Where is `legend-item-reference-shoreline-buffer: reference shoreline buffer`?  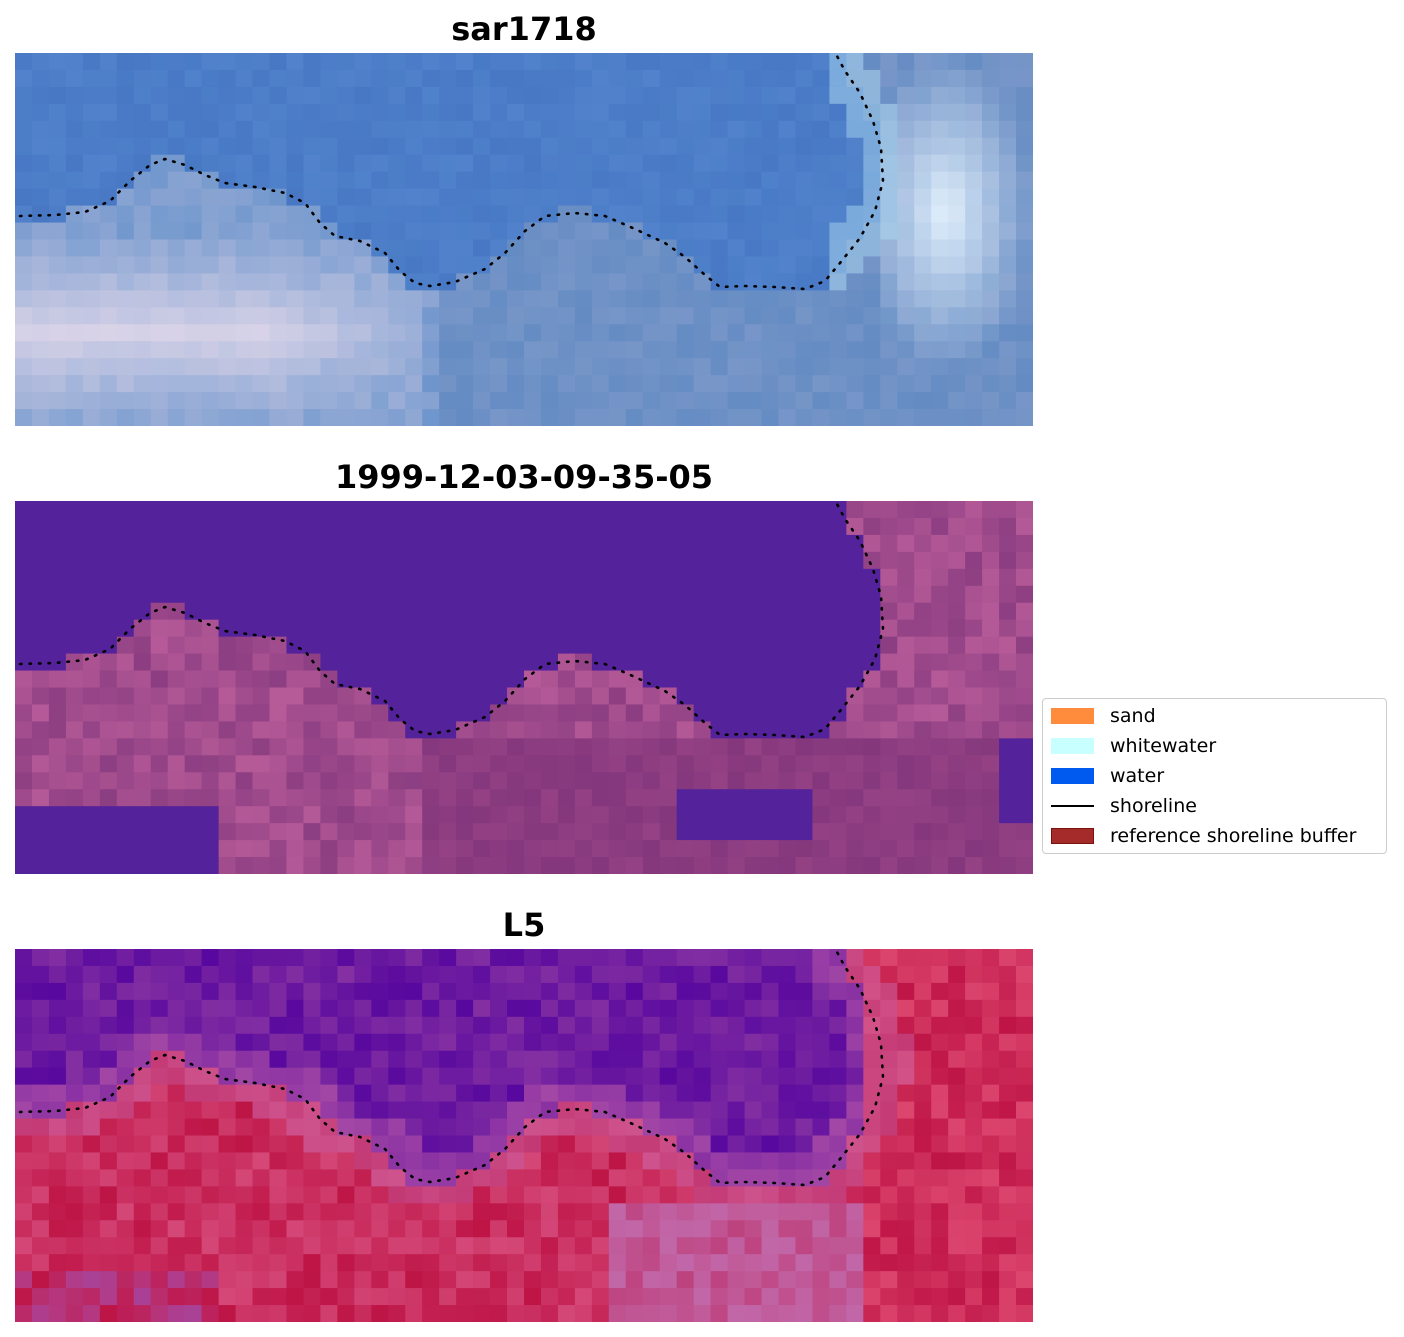 legend-item-reference-shoreline-buffer: reference shoreline buffer is located at coordinates (1217, 835).